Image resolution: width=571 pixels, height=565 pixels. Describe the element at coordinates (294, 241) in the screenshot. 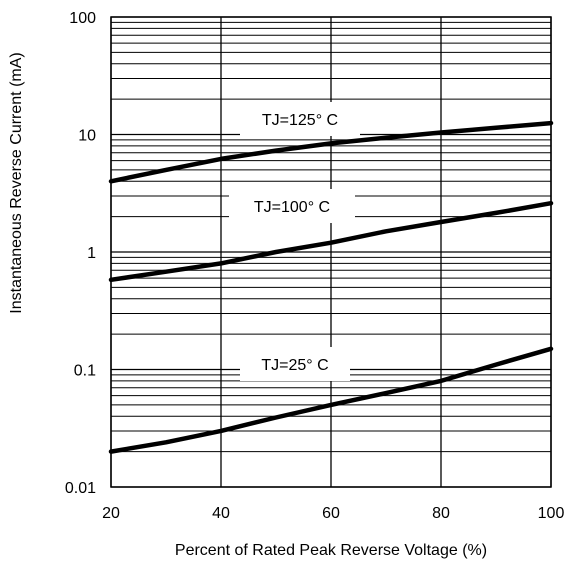

I see `series-labels: TJ=125° C TJ=100° C TJ=25° C` at that location.